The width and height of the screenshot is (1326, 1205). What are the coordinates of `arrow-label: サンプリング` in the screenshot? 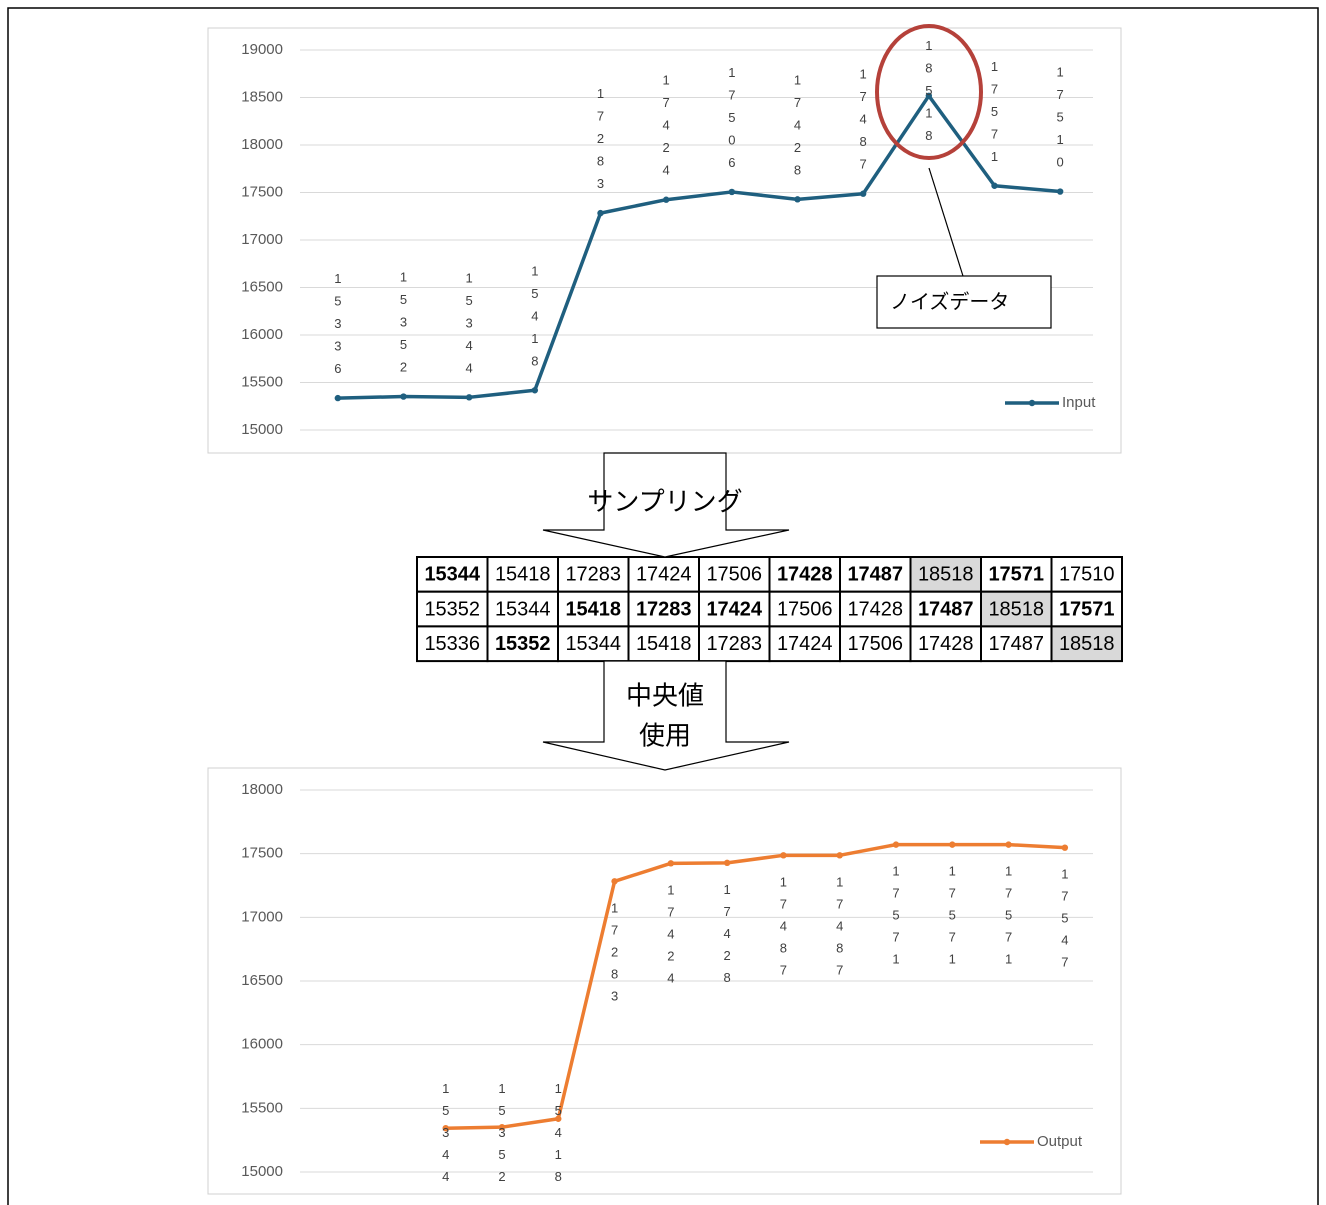 It's located at (664, 503).